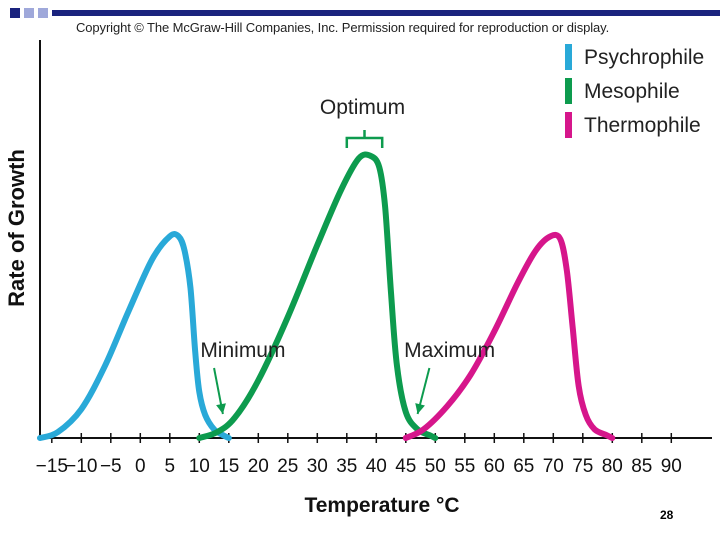 The width and height of the screenshot is (720, 540). Describe the element at coordinates (258, 466) in the screenshot. I see `x-tick-label: 20` at that location.